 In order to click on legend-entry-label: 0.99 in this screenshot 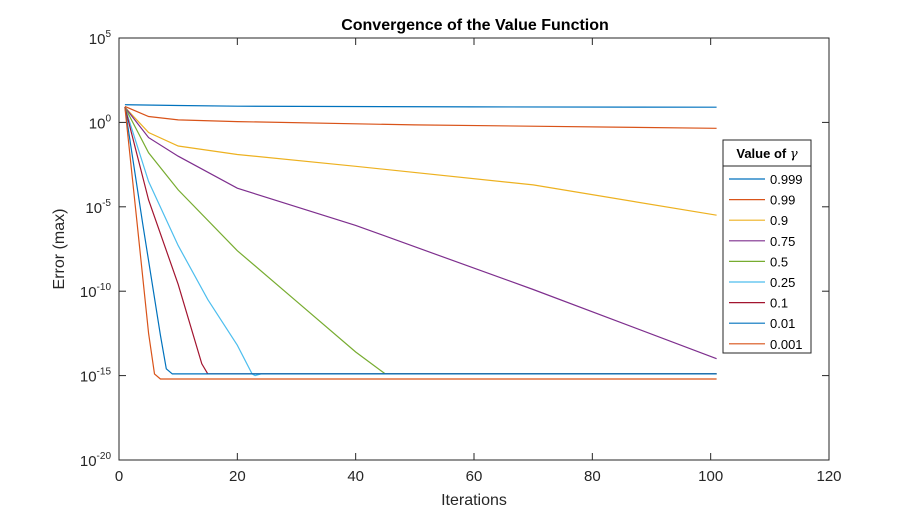, I will do `click(782, 200)`.